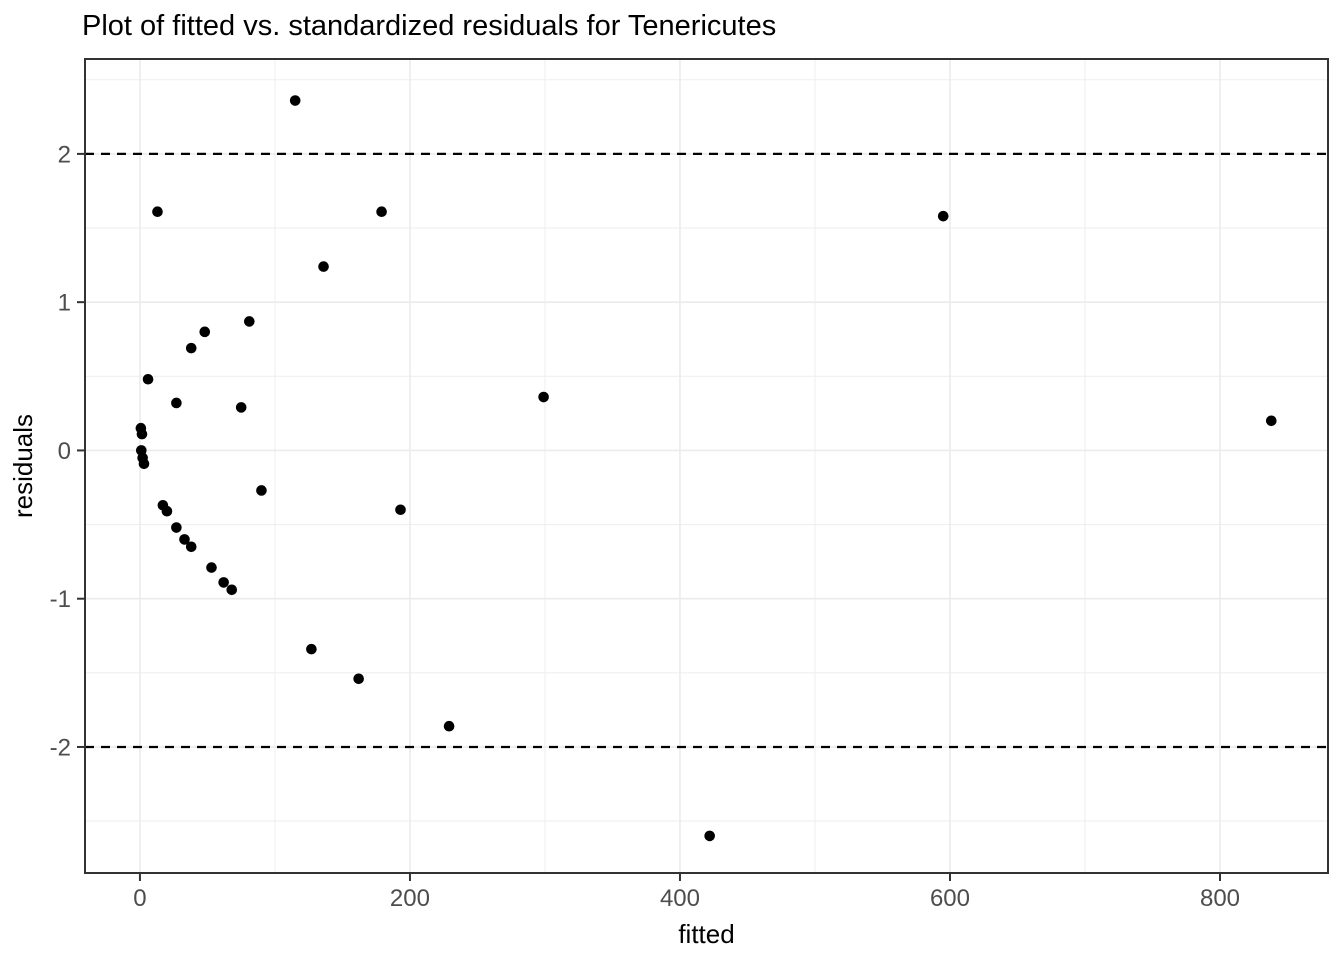  What do you see at coordinates (706, 934) in the screenshot?
I see `x-axis-title: fitted` at bounding box center [706, 934].